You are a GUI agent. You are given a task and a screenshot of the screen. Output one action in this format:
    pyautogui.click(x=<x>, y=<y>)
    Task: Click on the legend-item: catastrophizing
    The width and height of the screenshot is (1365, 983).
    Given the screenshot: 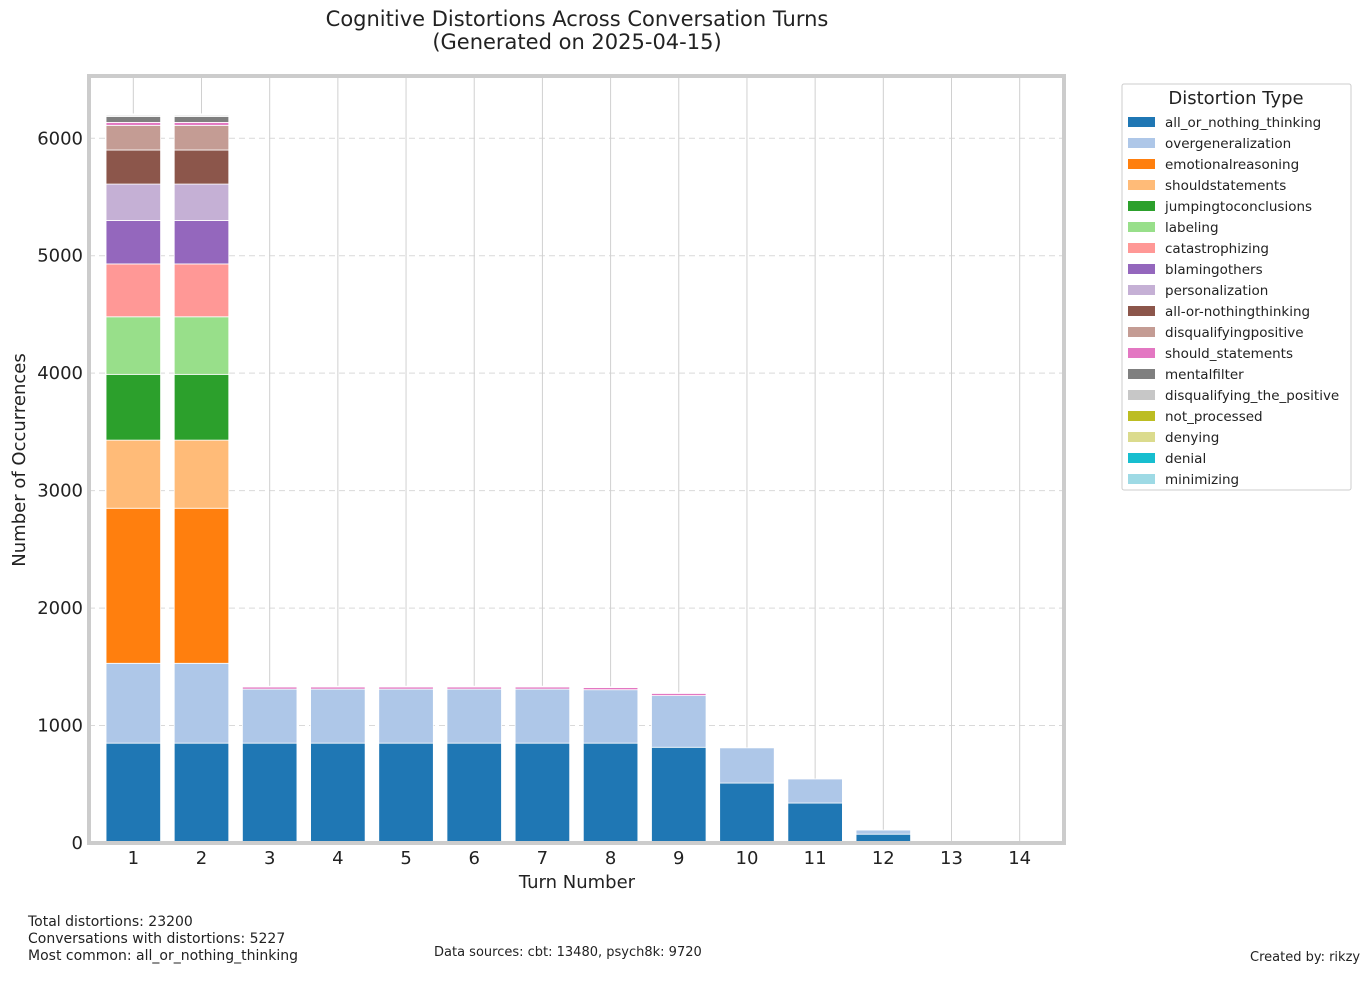 What is the action you would take?
    pyautogui.click(x=1198, y=249)
    